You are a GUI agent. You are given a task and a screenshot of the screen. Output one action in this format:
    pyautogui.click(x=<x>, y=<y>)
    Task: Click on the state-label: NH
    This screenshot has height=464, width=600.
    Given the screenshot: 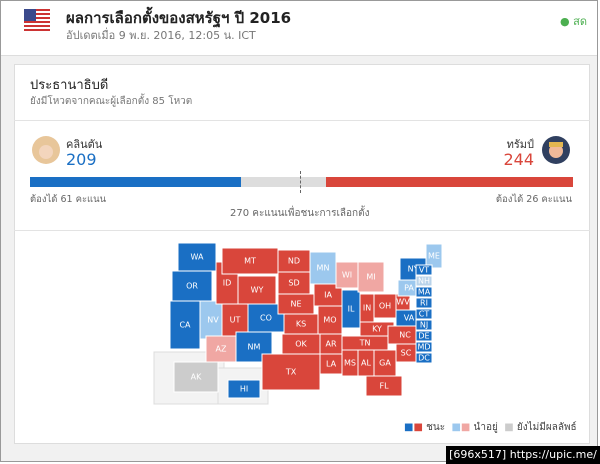 What is the action you would take?
    pyautogui.click(x=424, y=281)
    